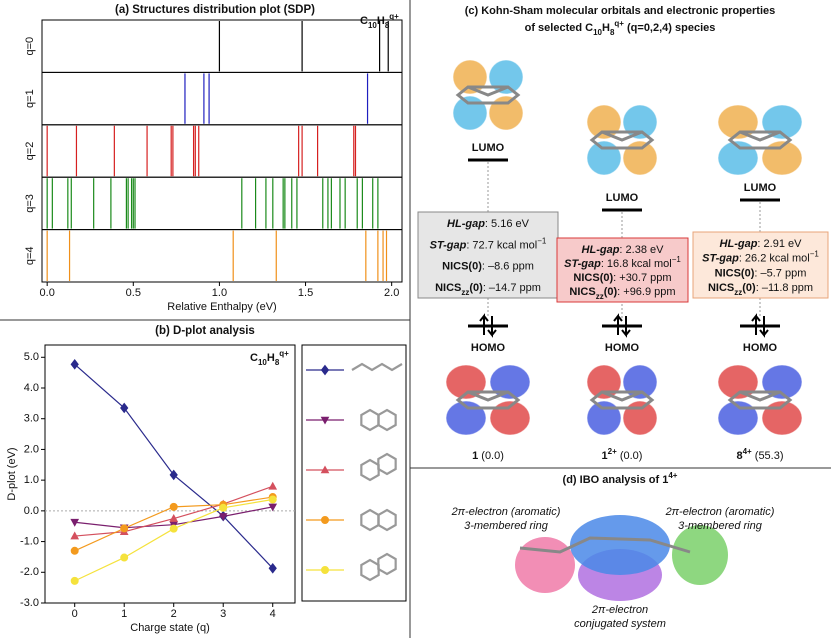 Image resolution: width=831 pixels, height=638 pixels. Describe the element at coordinates (747, 451) in the screenshot. I see `caption-part: 4+` at that location.